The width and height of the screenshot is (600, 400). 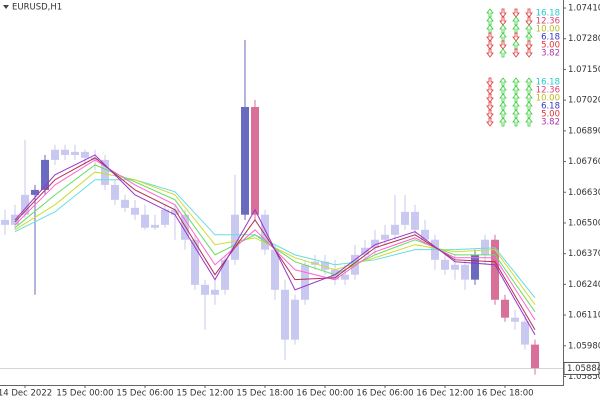 What do you see at coordinates (584, 316) in the screenshot?
I see `y-tick-label: 1.06110` at bounding box center [584, 316].